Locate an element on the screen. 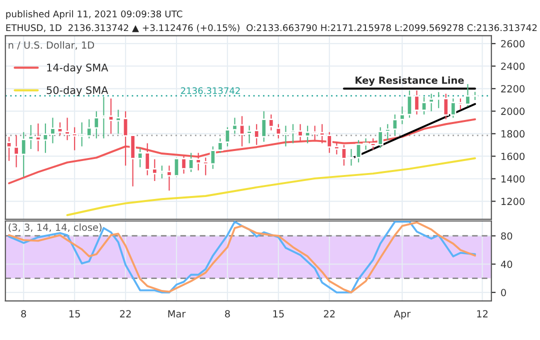 The width and height of the screenshot is (540, 340). y-tick-label: 2600 is located at coordinates (513, 44).